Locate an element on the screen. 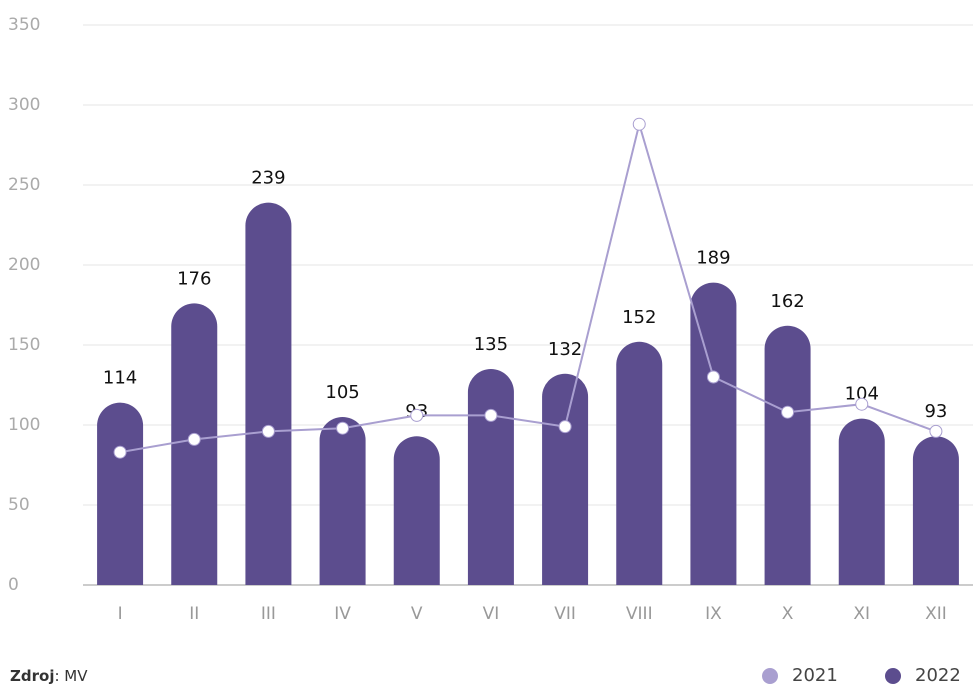 The width and height of the screenshot is (973, 685). x-tick-label: VIII is located at coordinates (639, 614).